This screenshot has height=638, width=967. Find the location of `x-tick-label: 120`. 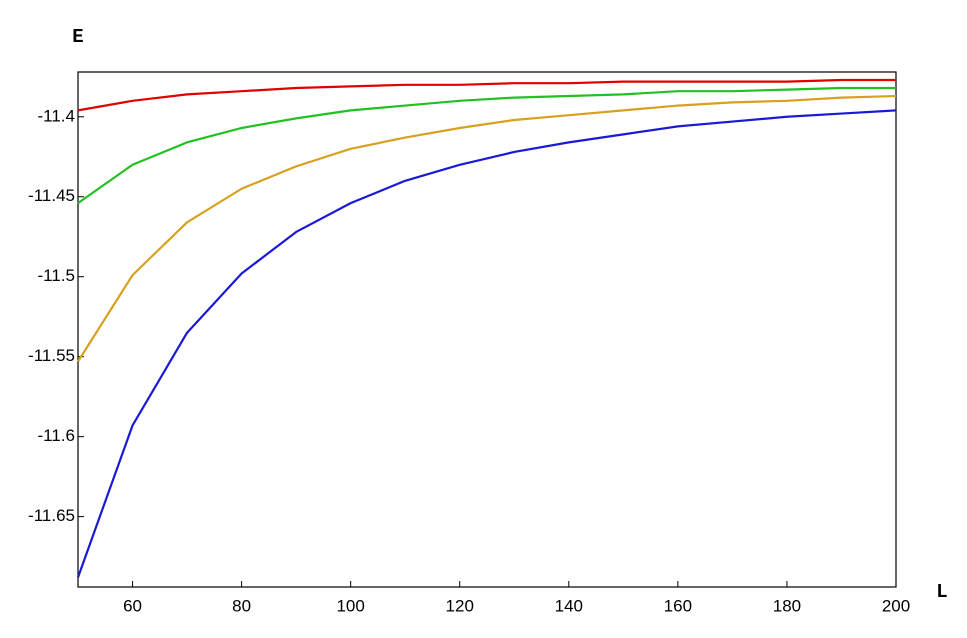

x-tick-label: 120 is located at coordinates (460, 605).